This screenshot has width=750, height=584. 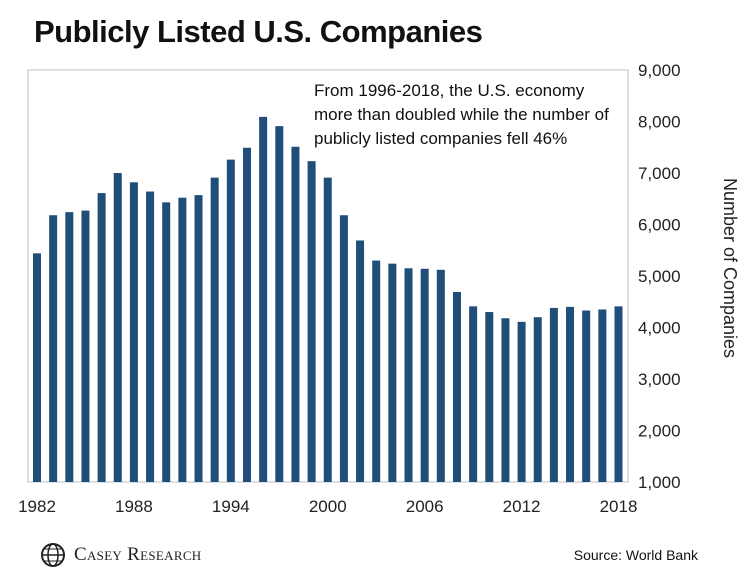 What do you see at coordinates (440, 138) in the screenshot?
I see `annotation-line: publicly listed companies fell 46%` at bounding box center [440, 138].